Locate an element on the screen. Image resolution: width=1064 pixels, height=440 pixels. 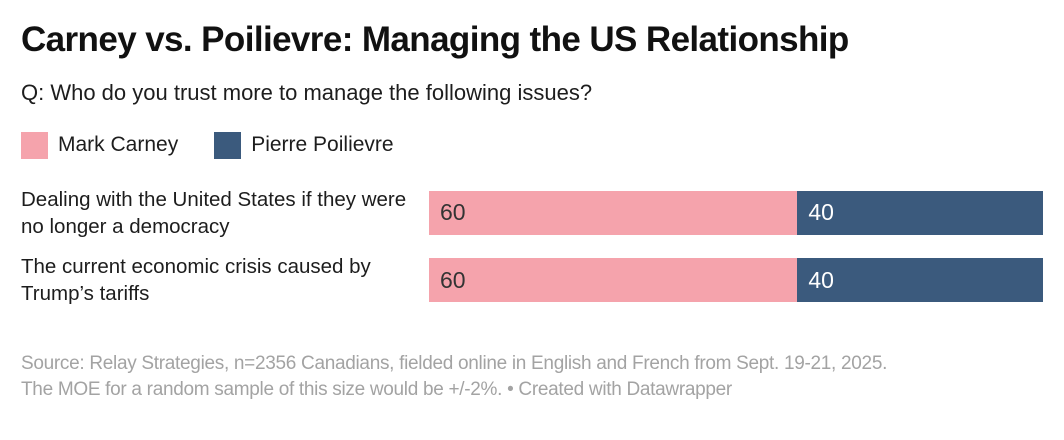
legend: Mark Carney Pierre Poilievre is located at coordinates (532, 145).